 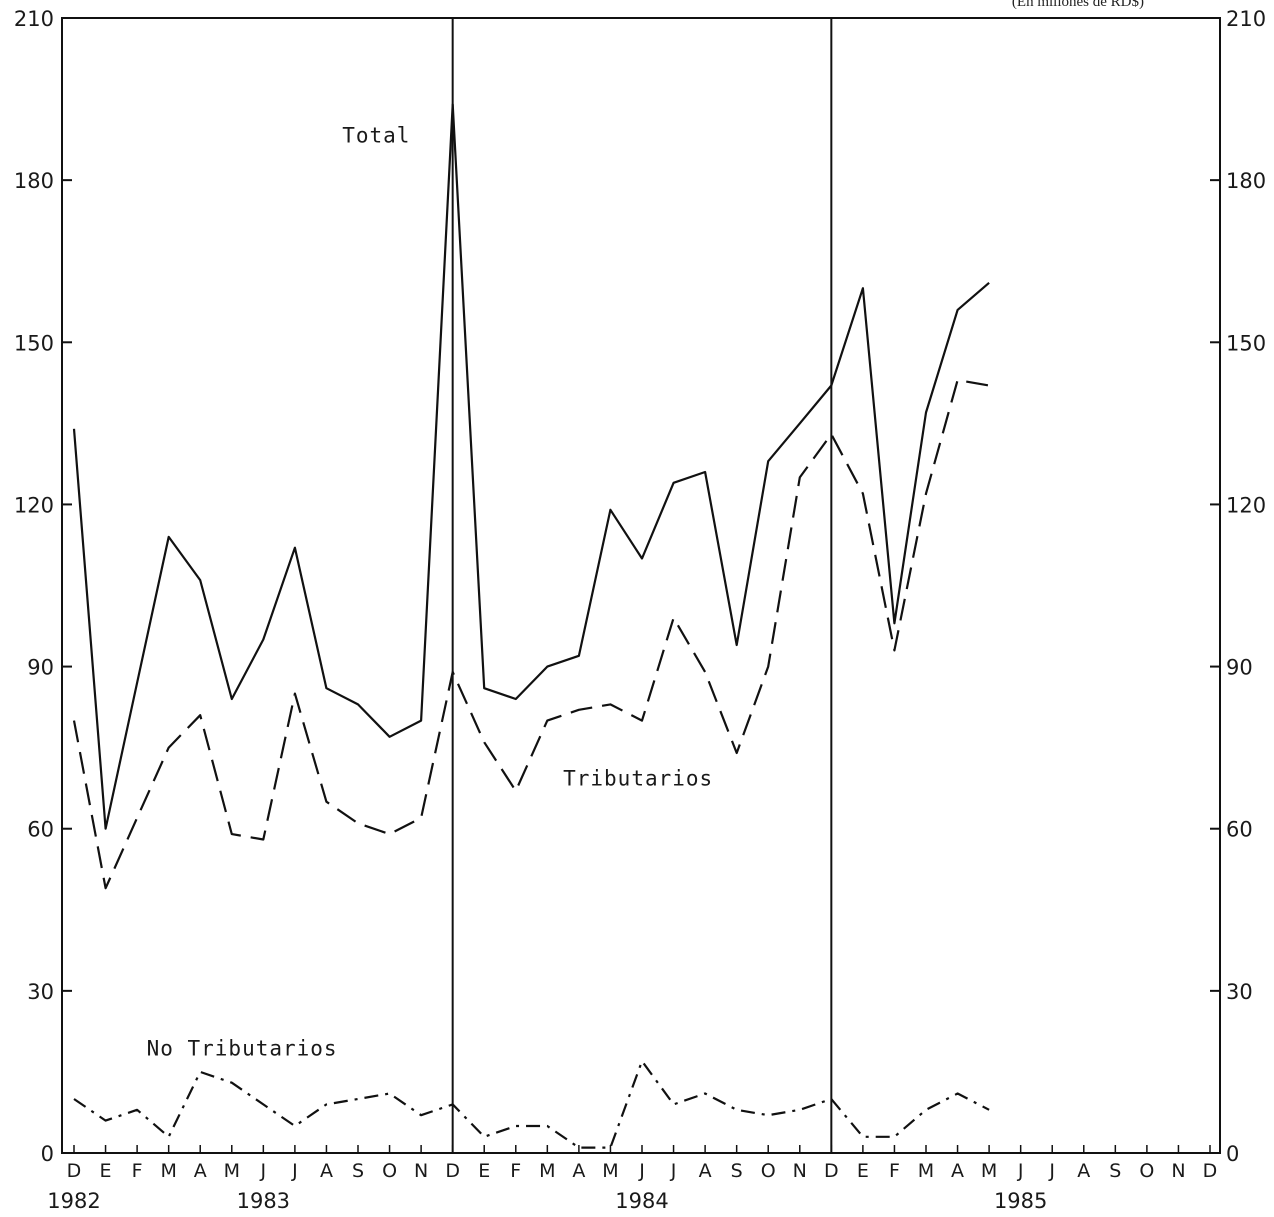 I want to click on x-tick-label-35: N, so click(x=1178, y=1171).